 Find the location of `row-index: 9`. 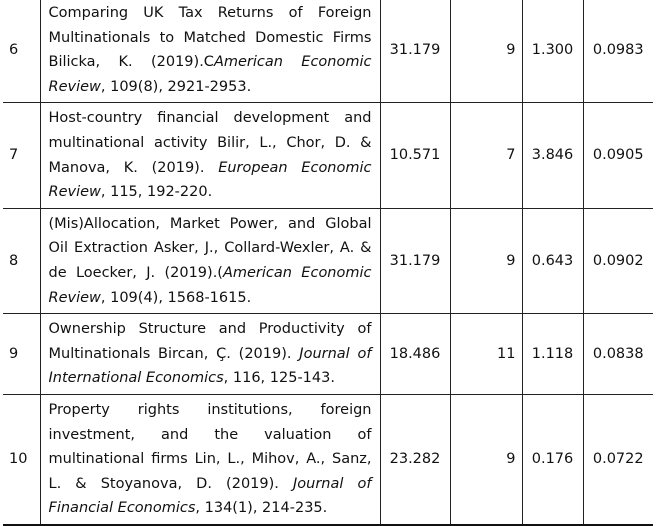

row-index: 9 is located at coordinates (22, 354).